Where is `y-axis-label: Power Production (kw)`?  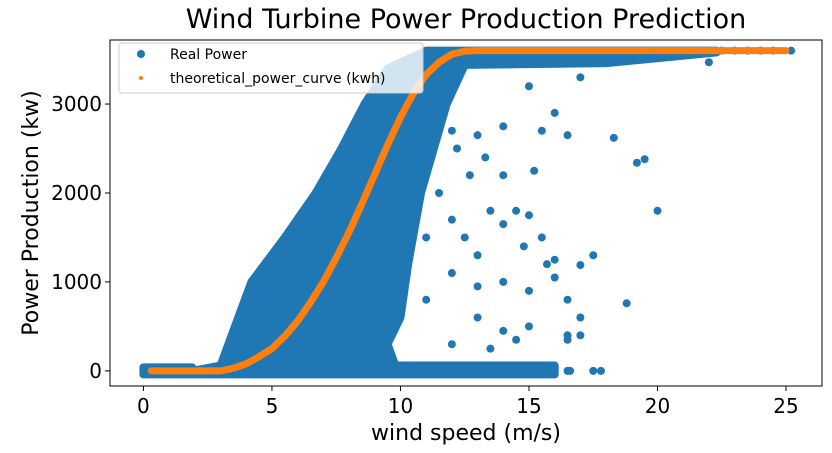
y-axis-label: Power Production (kw) is located at coordinates (31, 212).